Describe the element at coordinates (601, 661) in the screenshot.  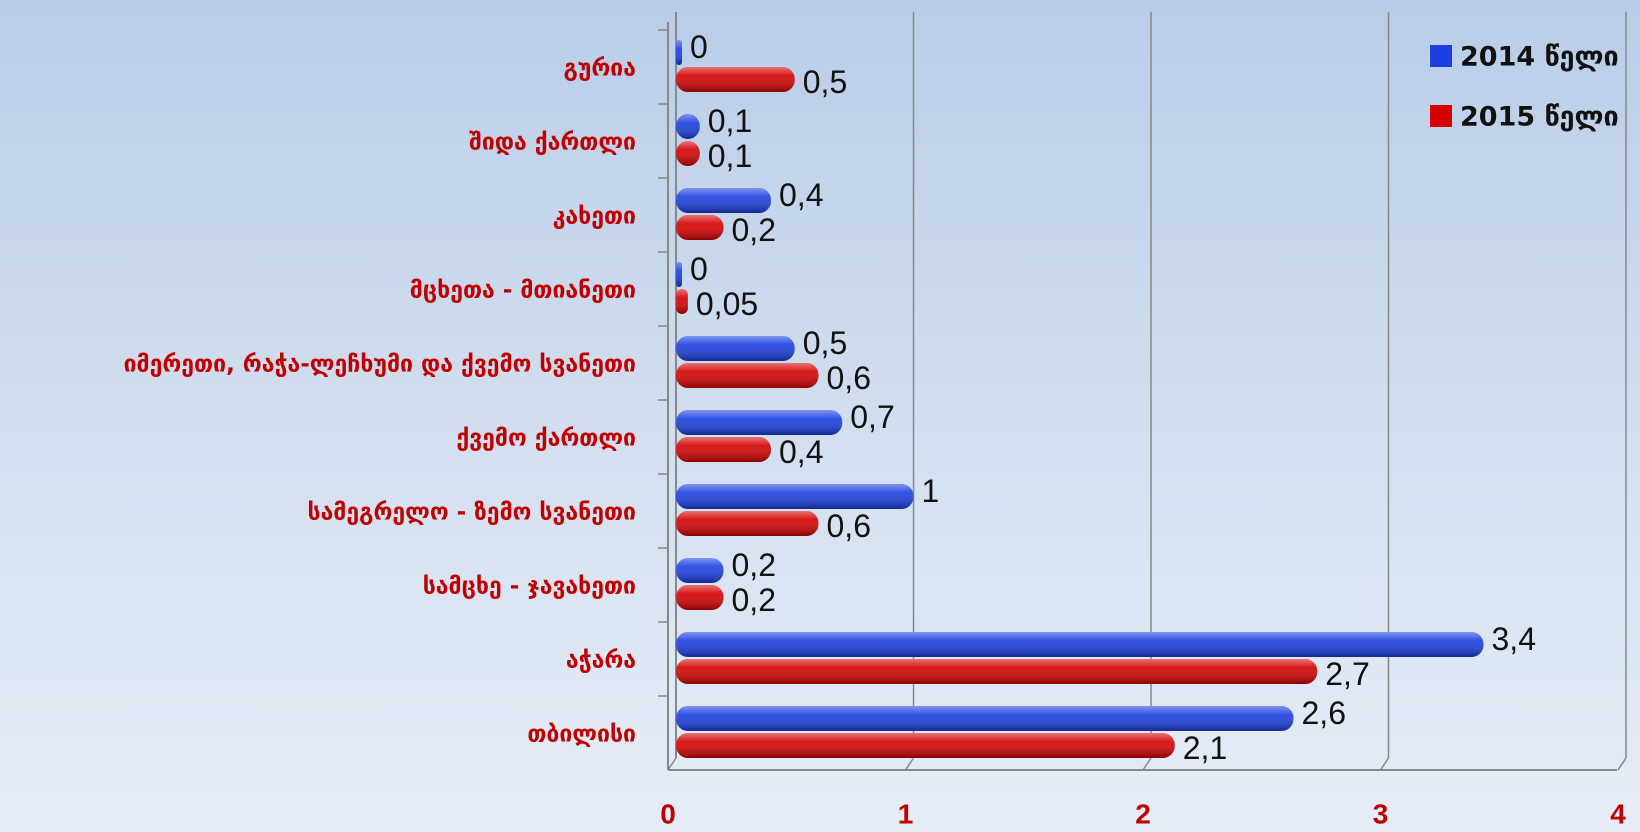
I see `y-tick-label: აჭარა` at that location.